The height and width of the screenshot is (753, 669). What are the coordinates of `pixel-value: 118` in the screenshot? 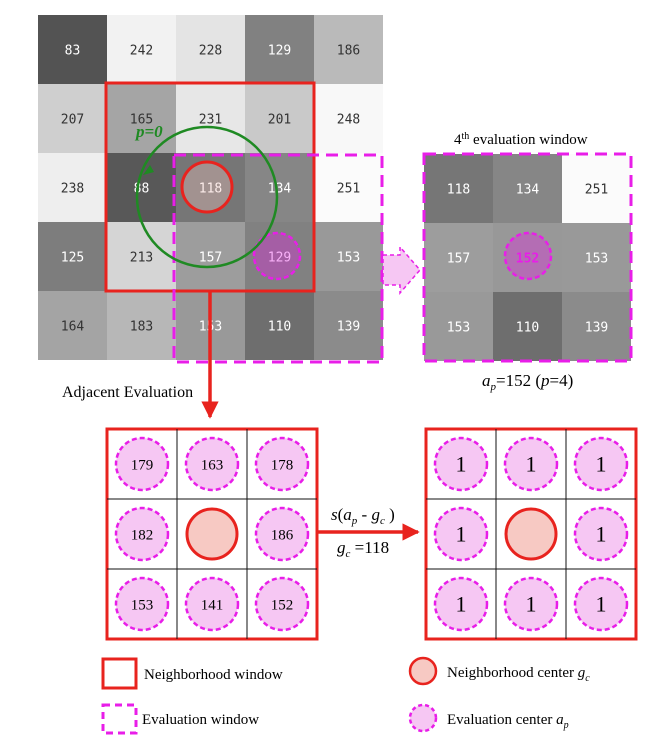 It's located at (210, 189).